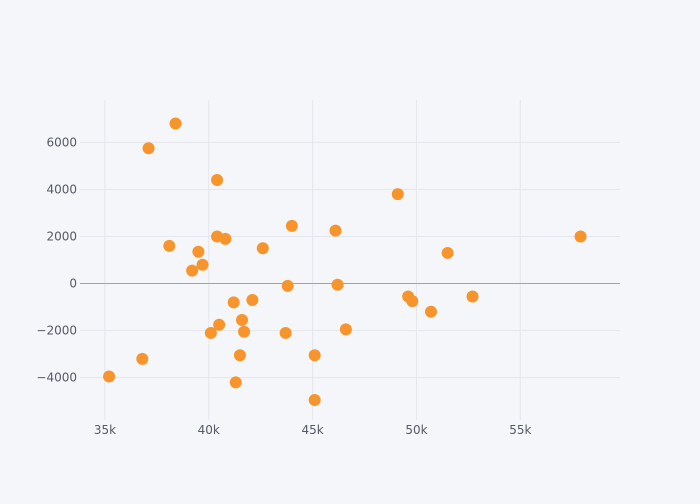 The image size is (700, 504). Describe the element at coordinates (105, 430) in the screenshot. I see `x-tick-label: 35k` at that location.